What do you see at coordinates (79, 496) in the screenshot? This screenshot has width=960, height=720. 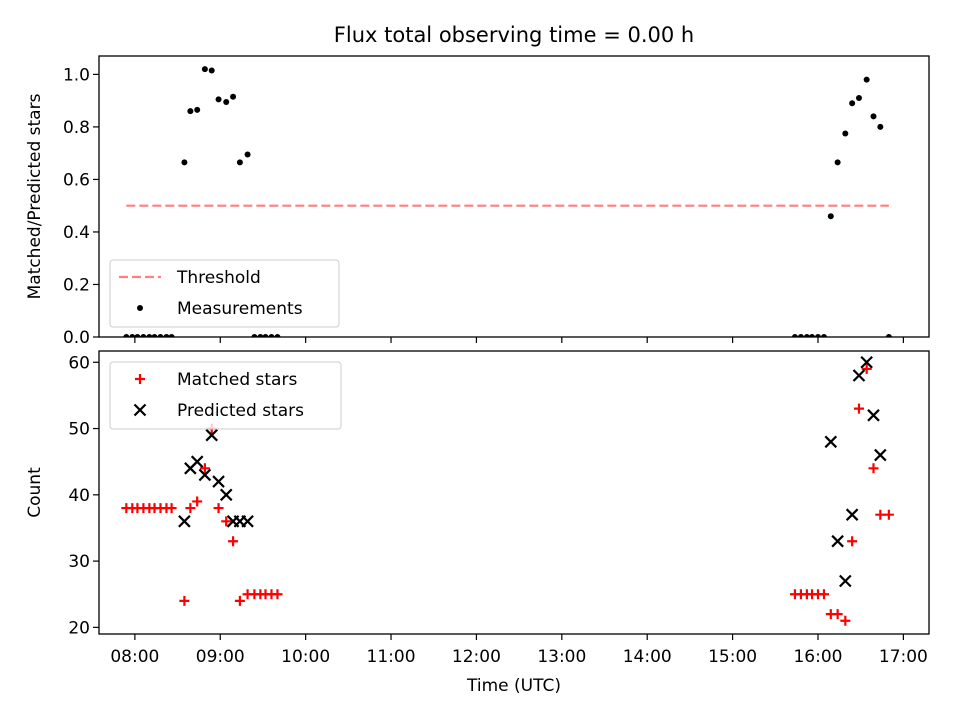 I see `y-tick-label: 40` at bounding box center [79, 496].